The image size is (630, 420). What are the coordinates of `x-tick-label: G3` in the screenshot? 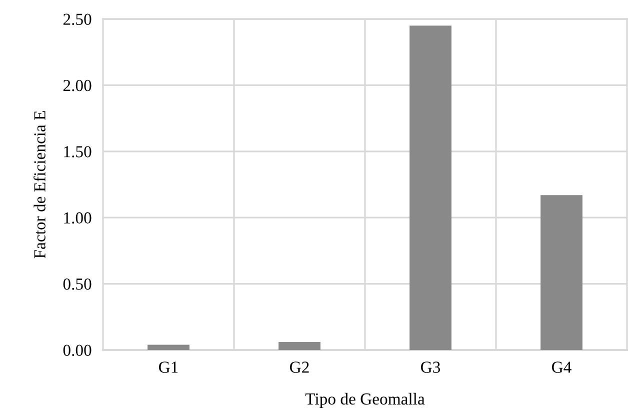 It's located at (430, 367).